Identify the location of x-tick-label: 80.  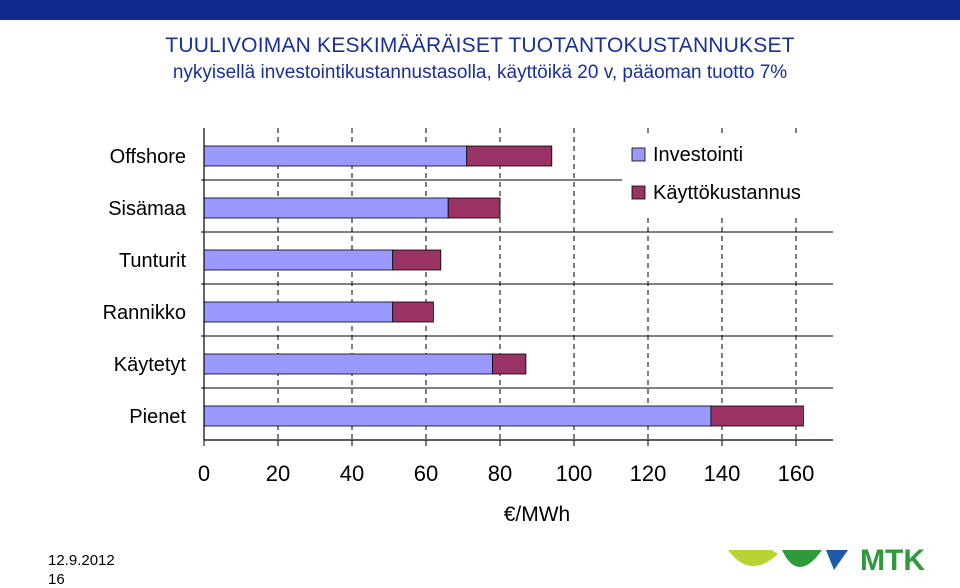
(500, 473).